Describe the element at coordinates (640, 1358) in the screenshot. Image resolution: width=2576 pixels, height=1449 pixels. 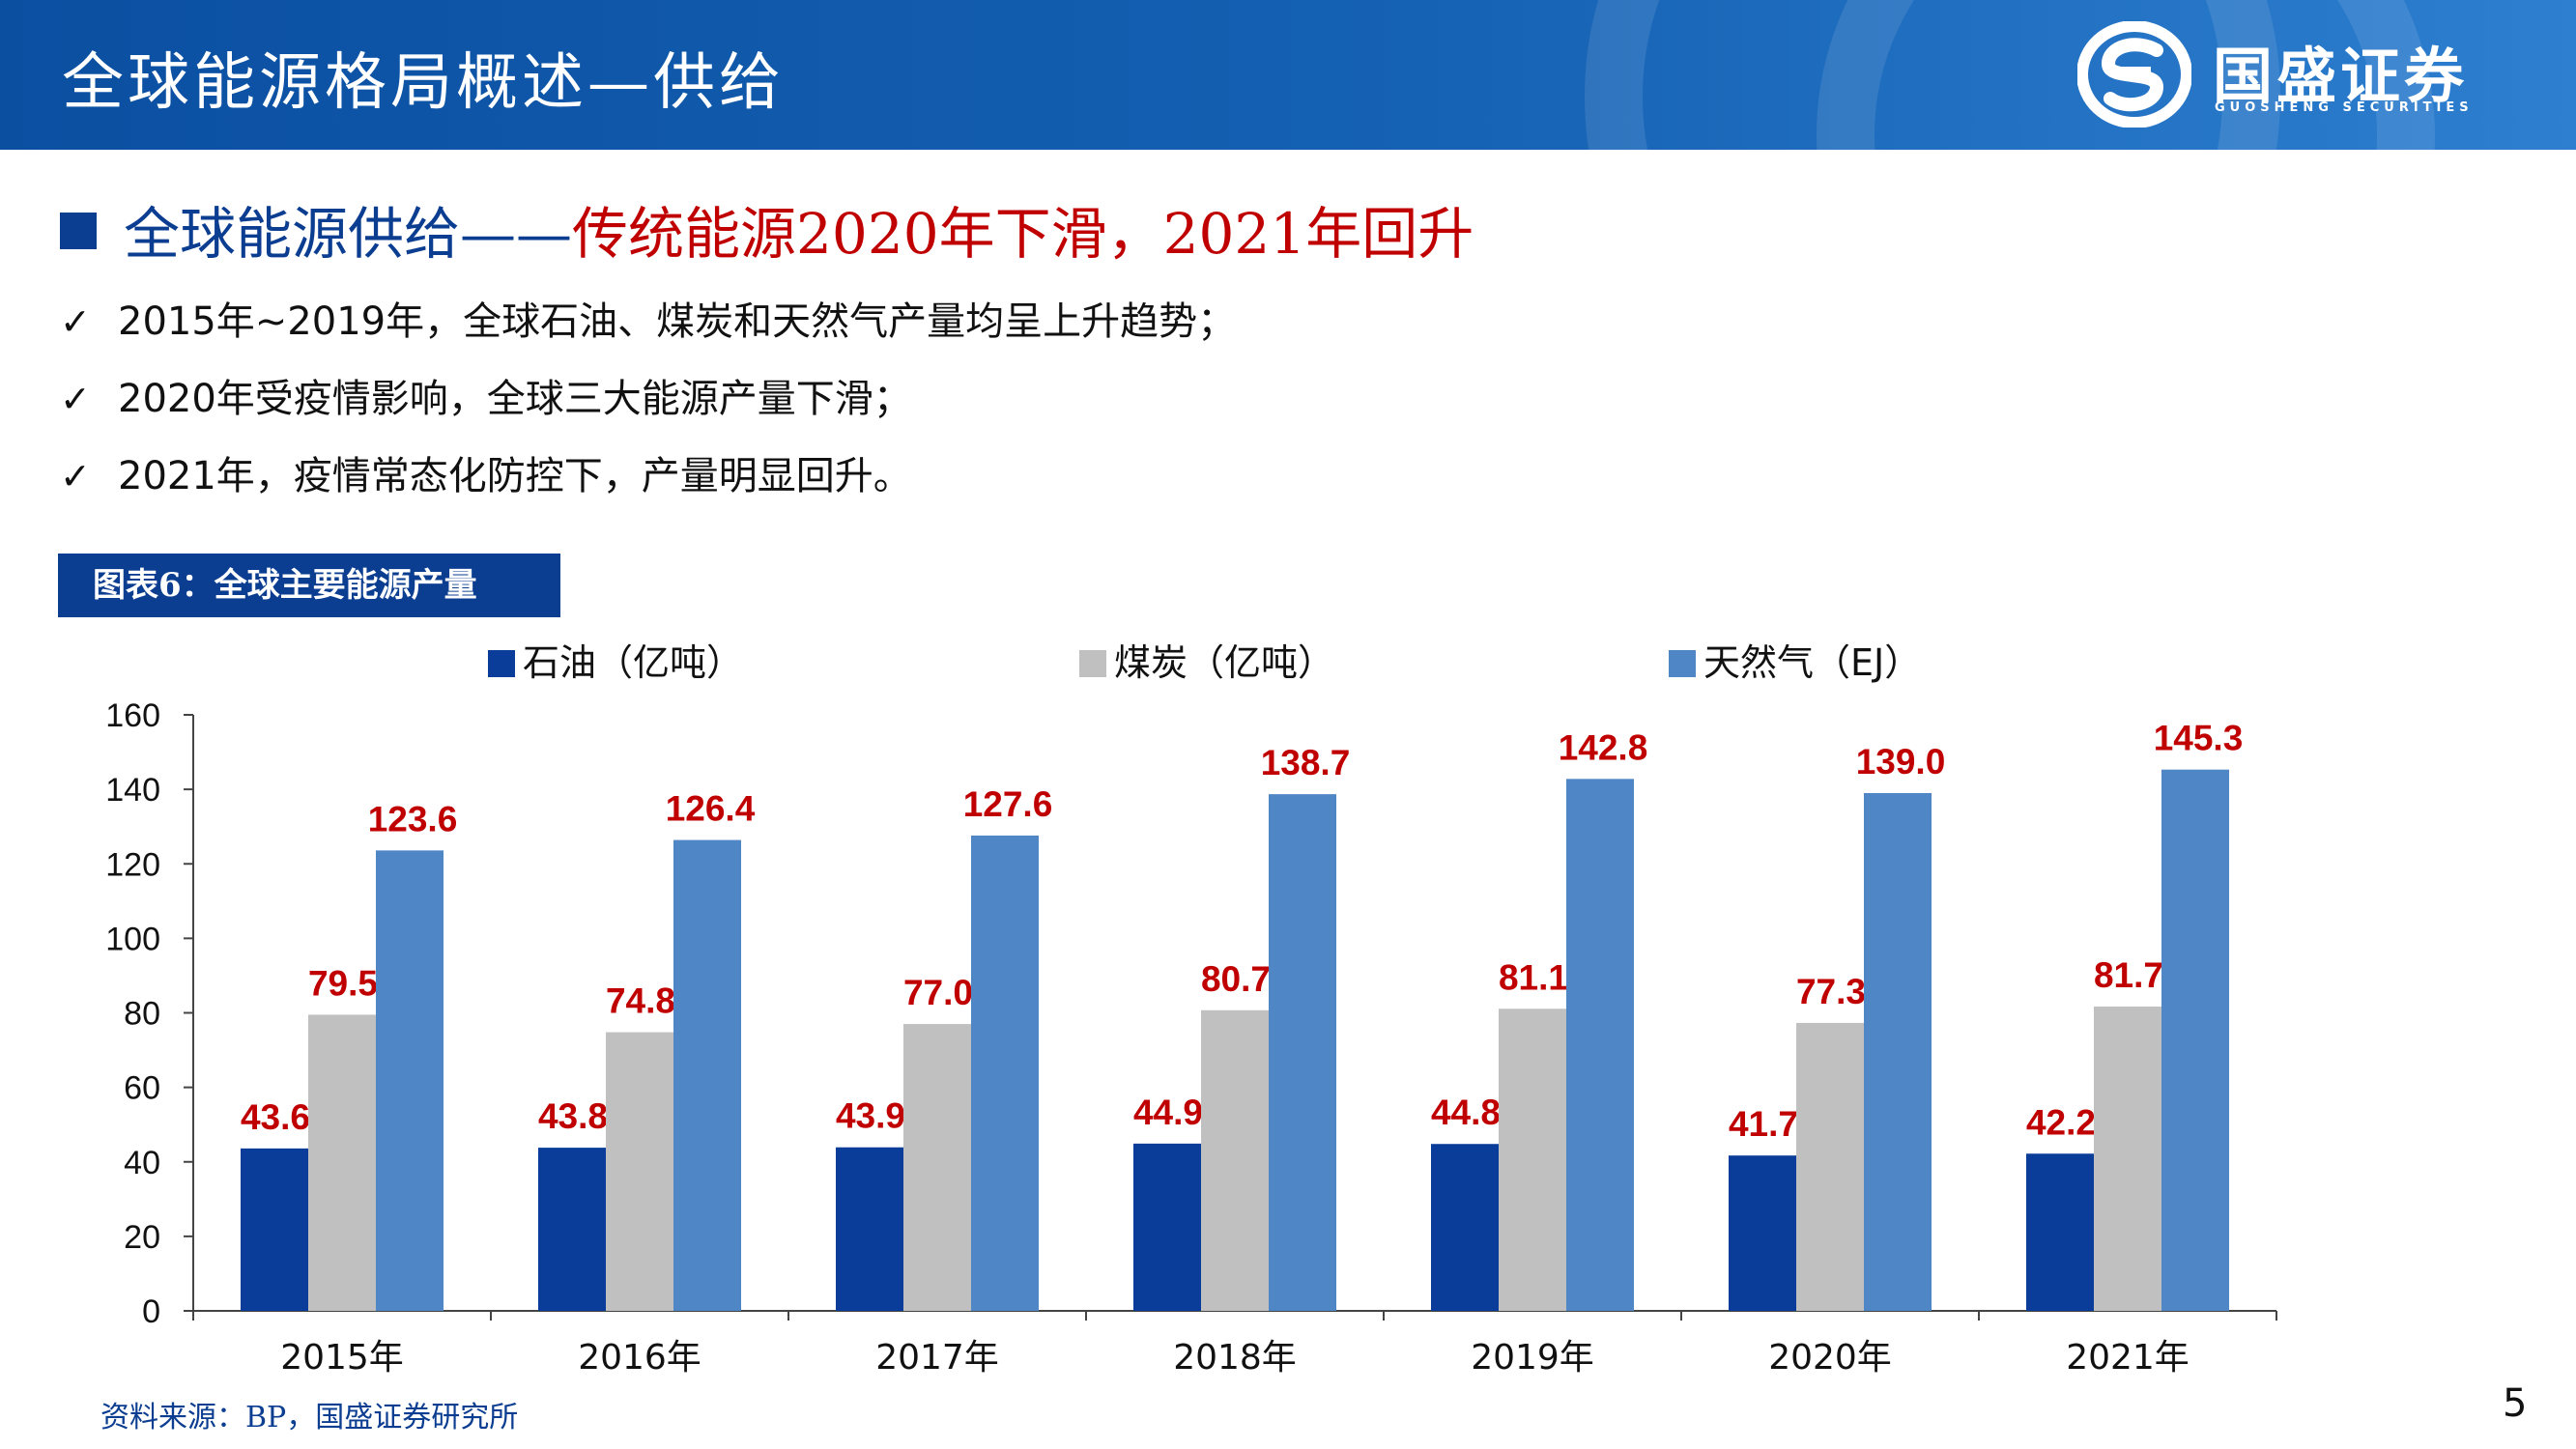
I see `x-tick-label: 2016年` at that location.